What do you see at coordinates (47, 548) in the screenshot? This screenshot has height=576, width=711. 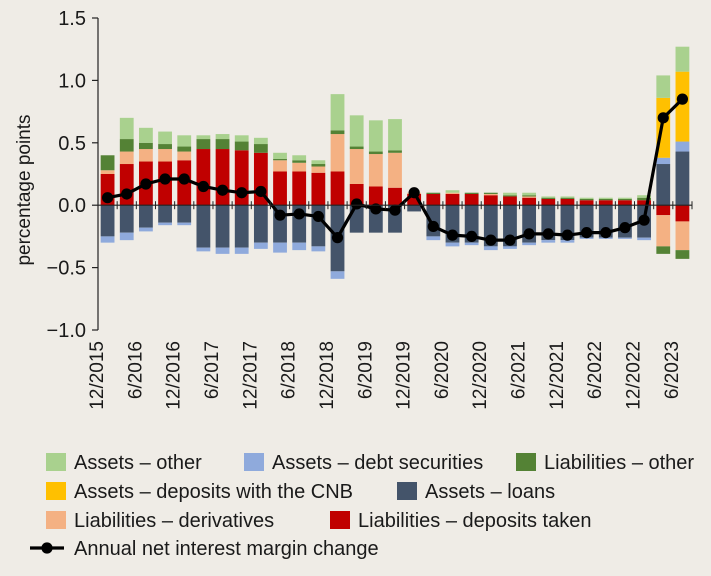 I see `legend-point-marker` at bounding box center [47, 548].